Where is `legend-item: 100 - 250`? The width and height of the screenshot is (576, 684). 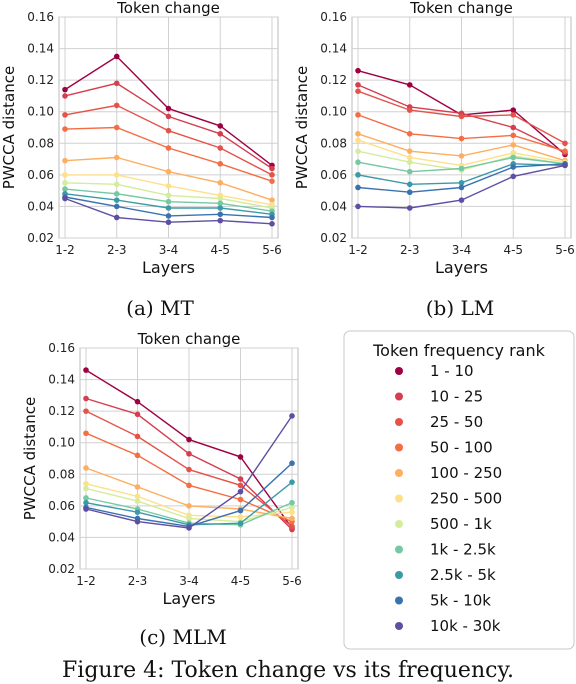 legend-item: 100 - 250 is located at coordinates (448, 473).